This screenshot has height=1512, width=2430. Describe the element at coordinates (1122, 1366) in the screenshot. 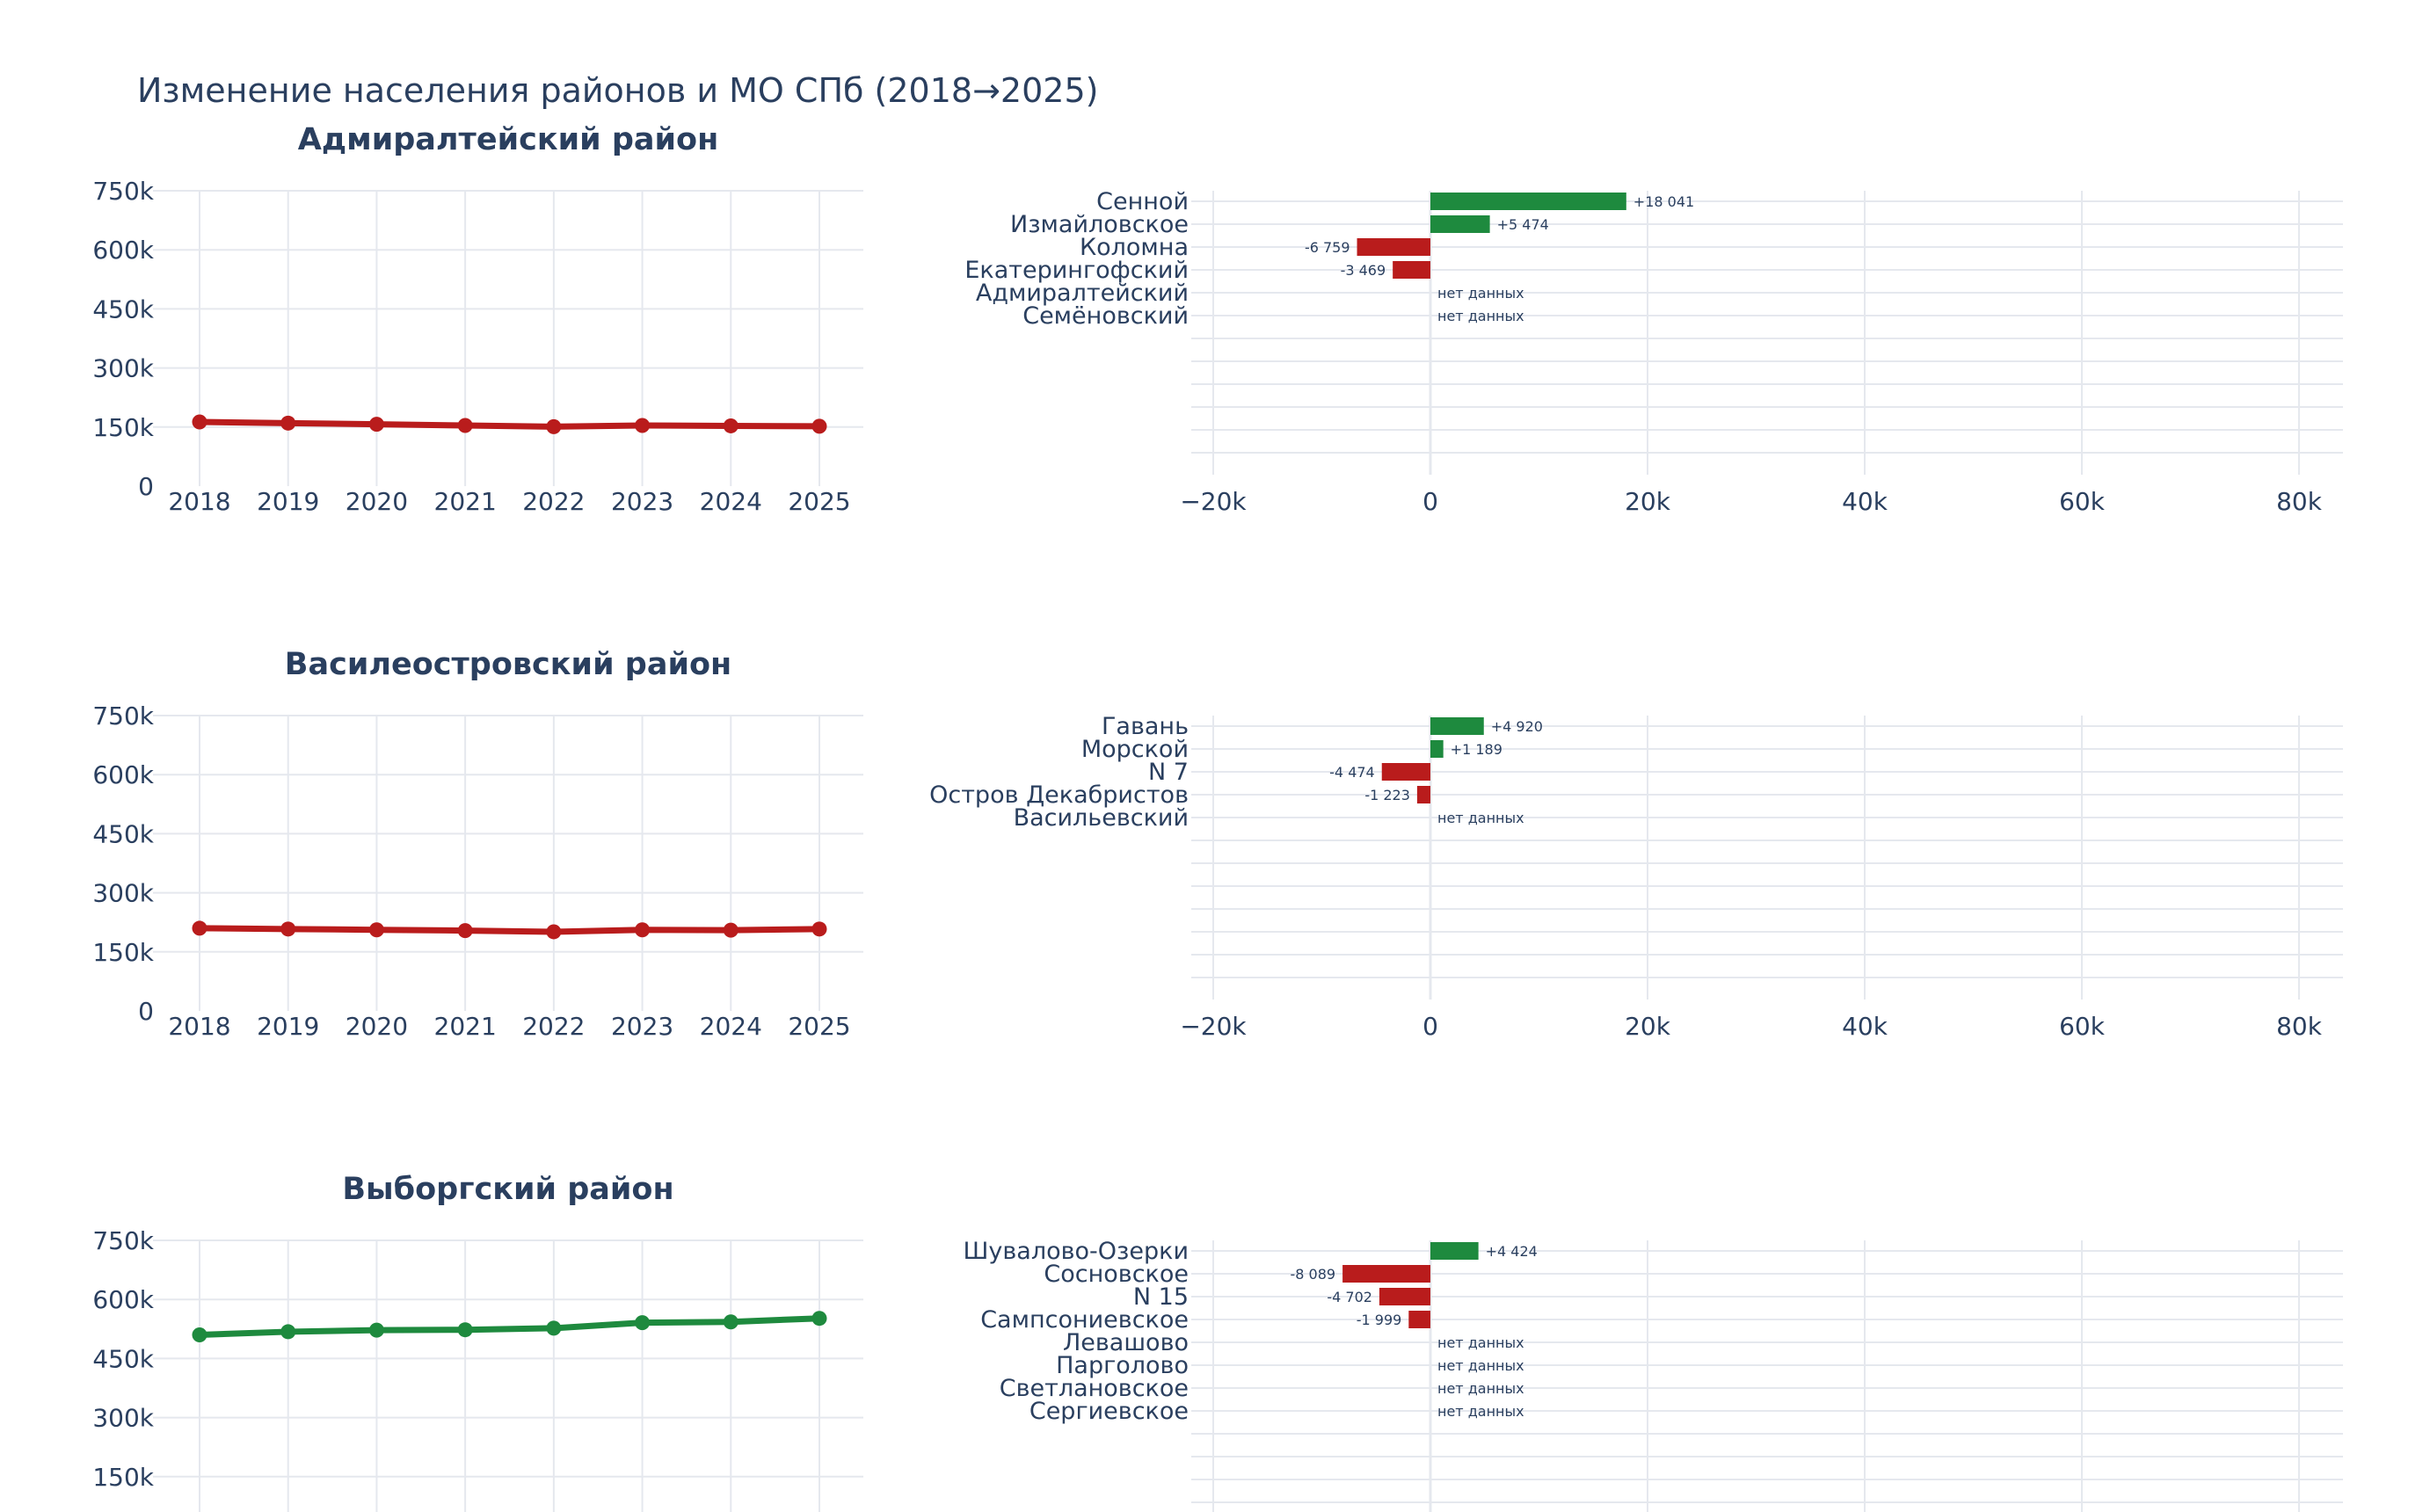

I see `category-label: Парголово` at that location.